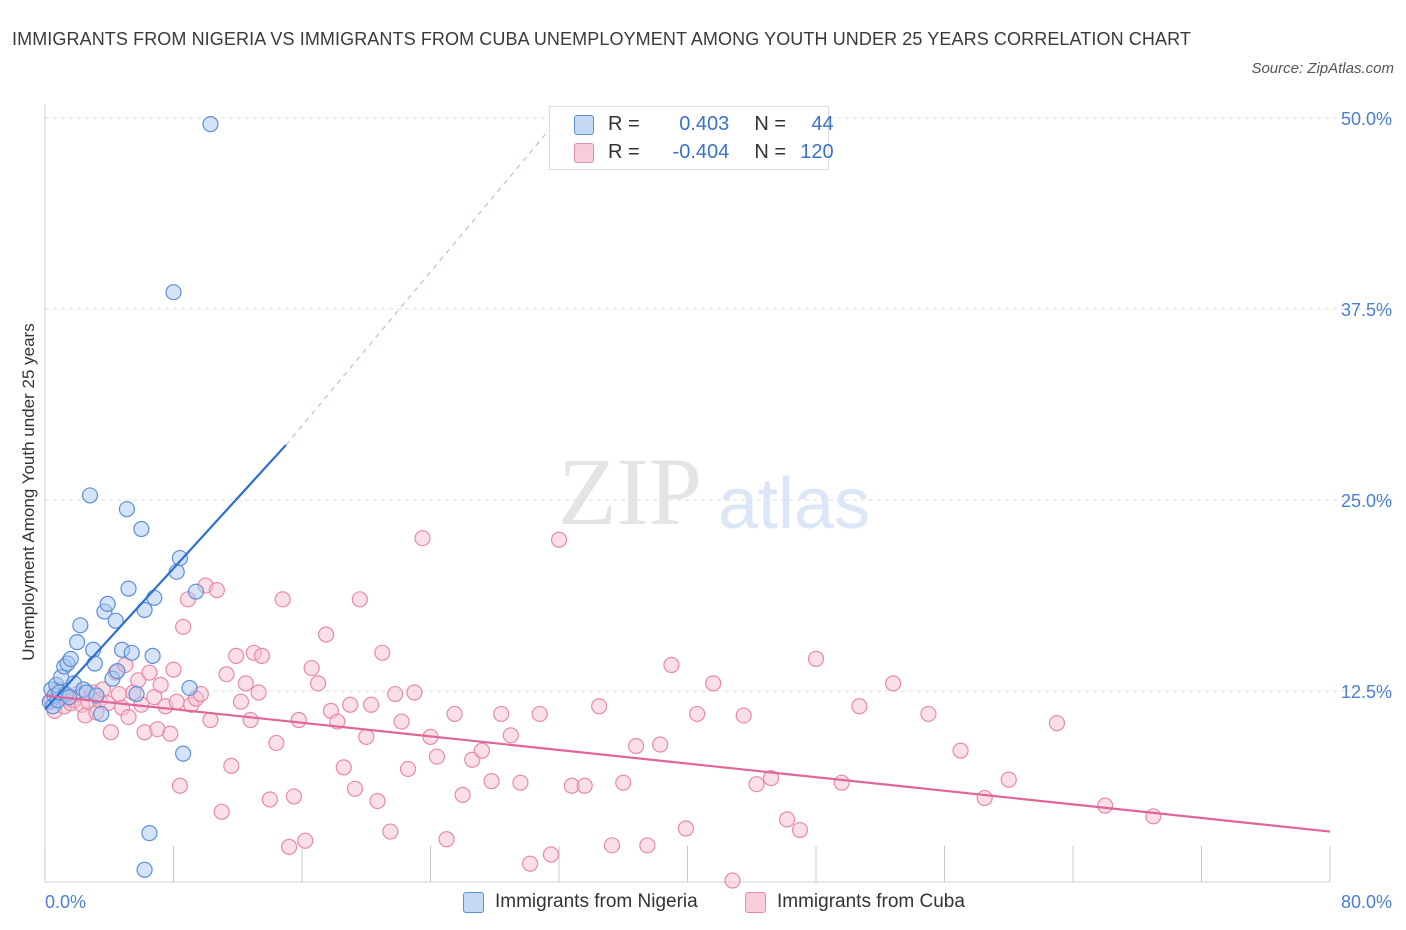 The image size is (1406, 930). I want to click on nigeria-trend-extension, so click(422, 281).